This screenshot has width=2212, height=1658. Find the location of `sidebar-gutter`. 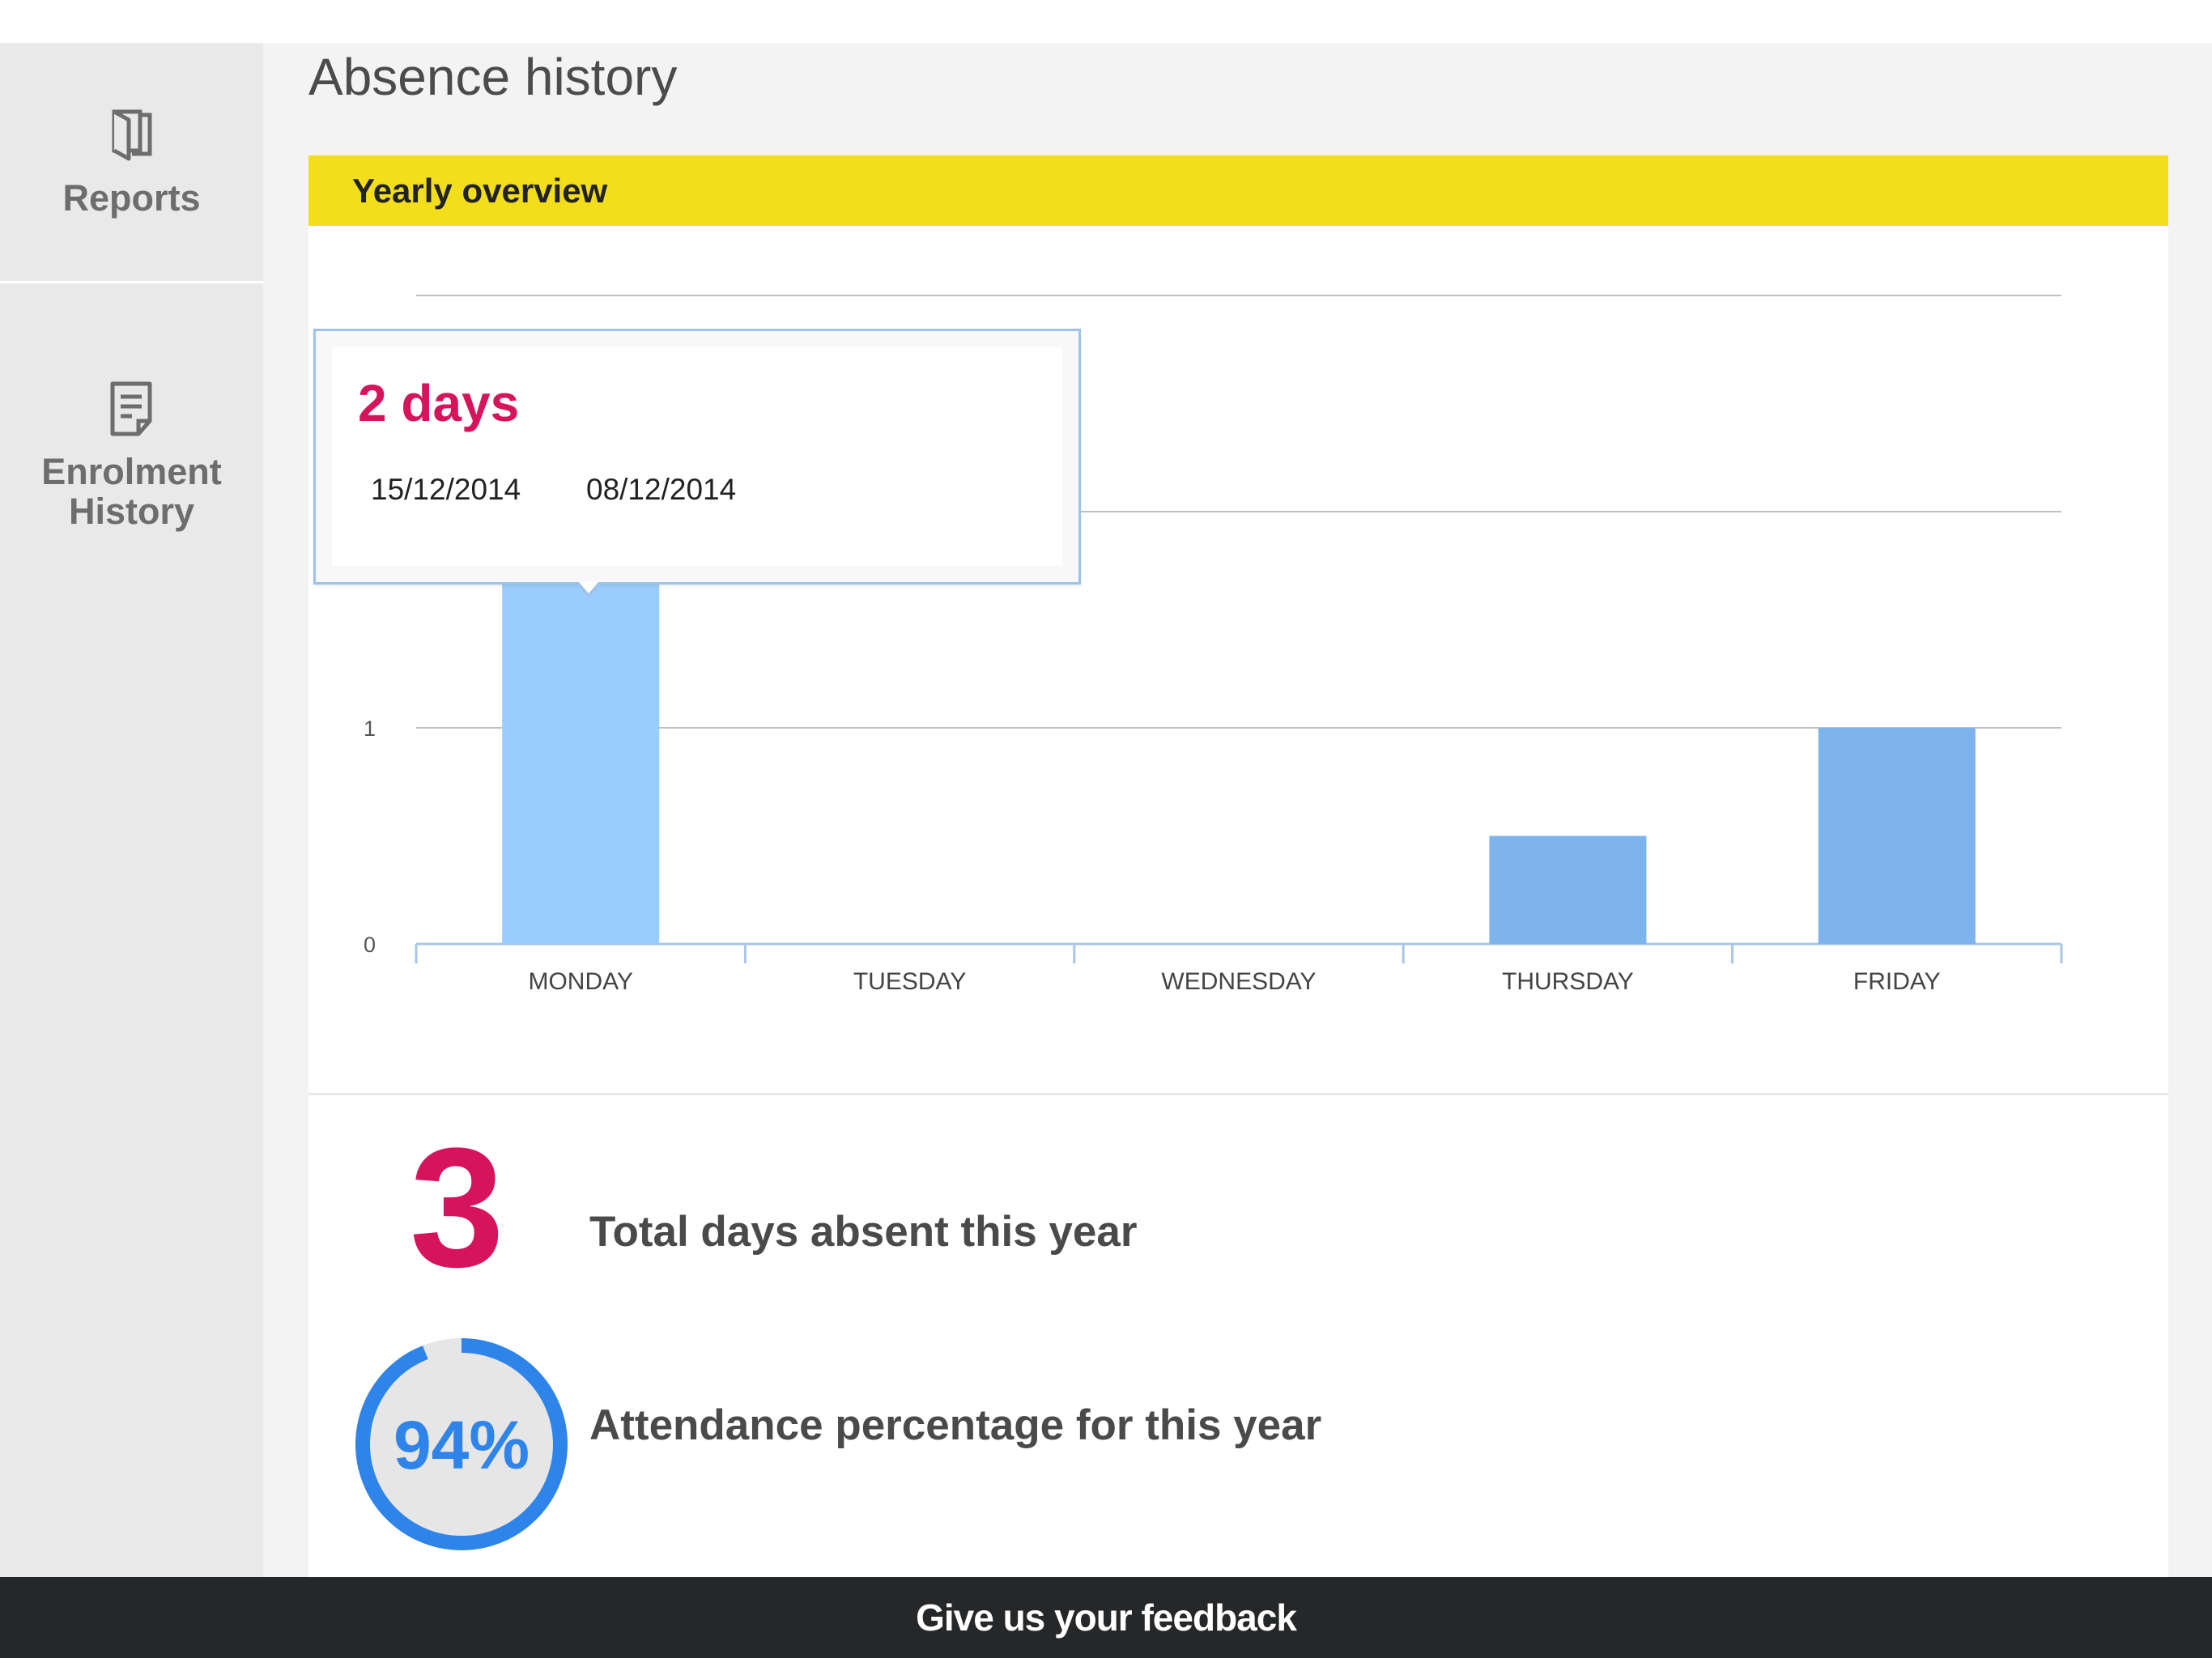

sidebar-gutter is located at coordinates (266, 810).